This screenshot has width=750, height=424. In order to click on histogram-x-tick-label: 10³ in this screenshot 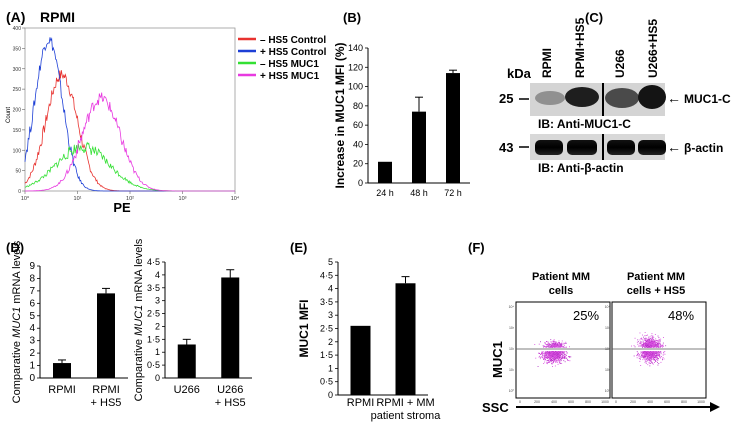, I will do `click(183, 199)`.